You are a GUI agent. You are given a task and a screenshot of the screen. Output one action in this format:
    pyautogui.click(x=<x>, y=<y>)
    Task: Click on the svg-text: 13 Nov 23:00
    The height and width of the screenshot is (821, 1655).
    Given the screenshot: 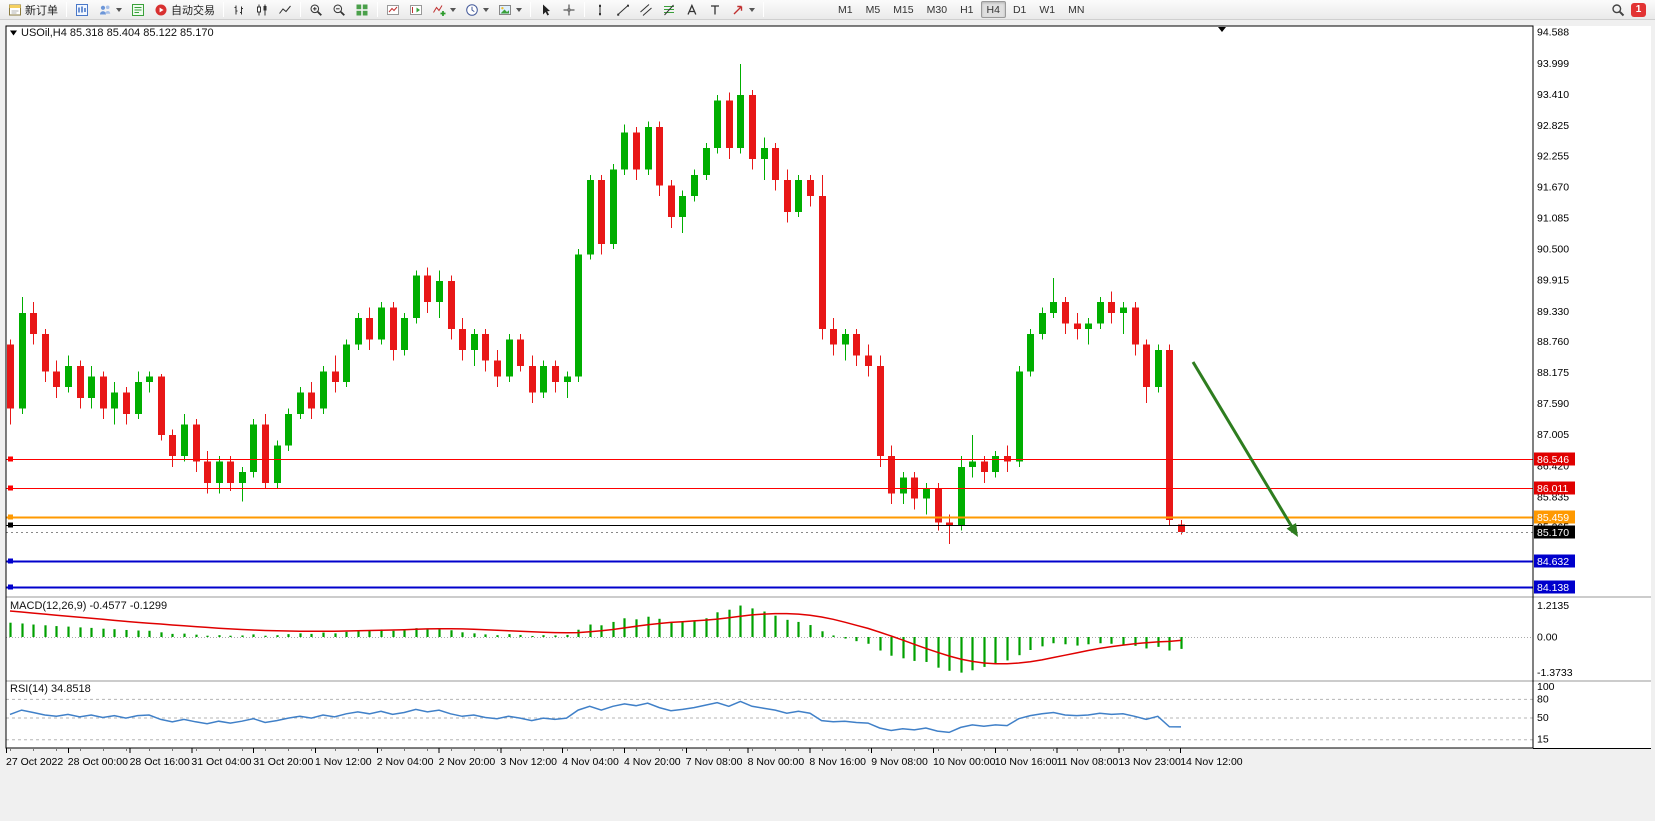 What is the action you would take?
    pyautogui.click(x=1149, y=762)
    